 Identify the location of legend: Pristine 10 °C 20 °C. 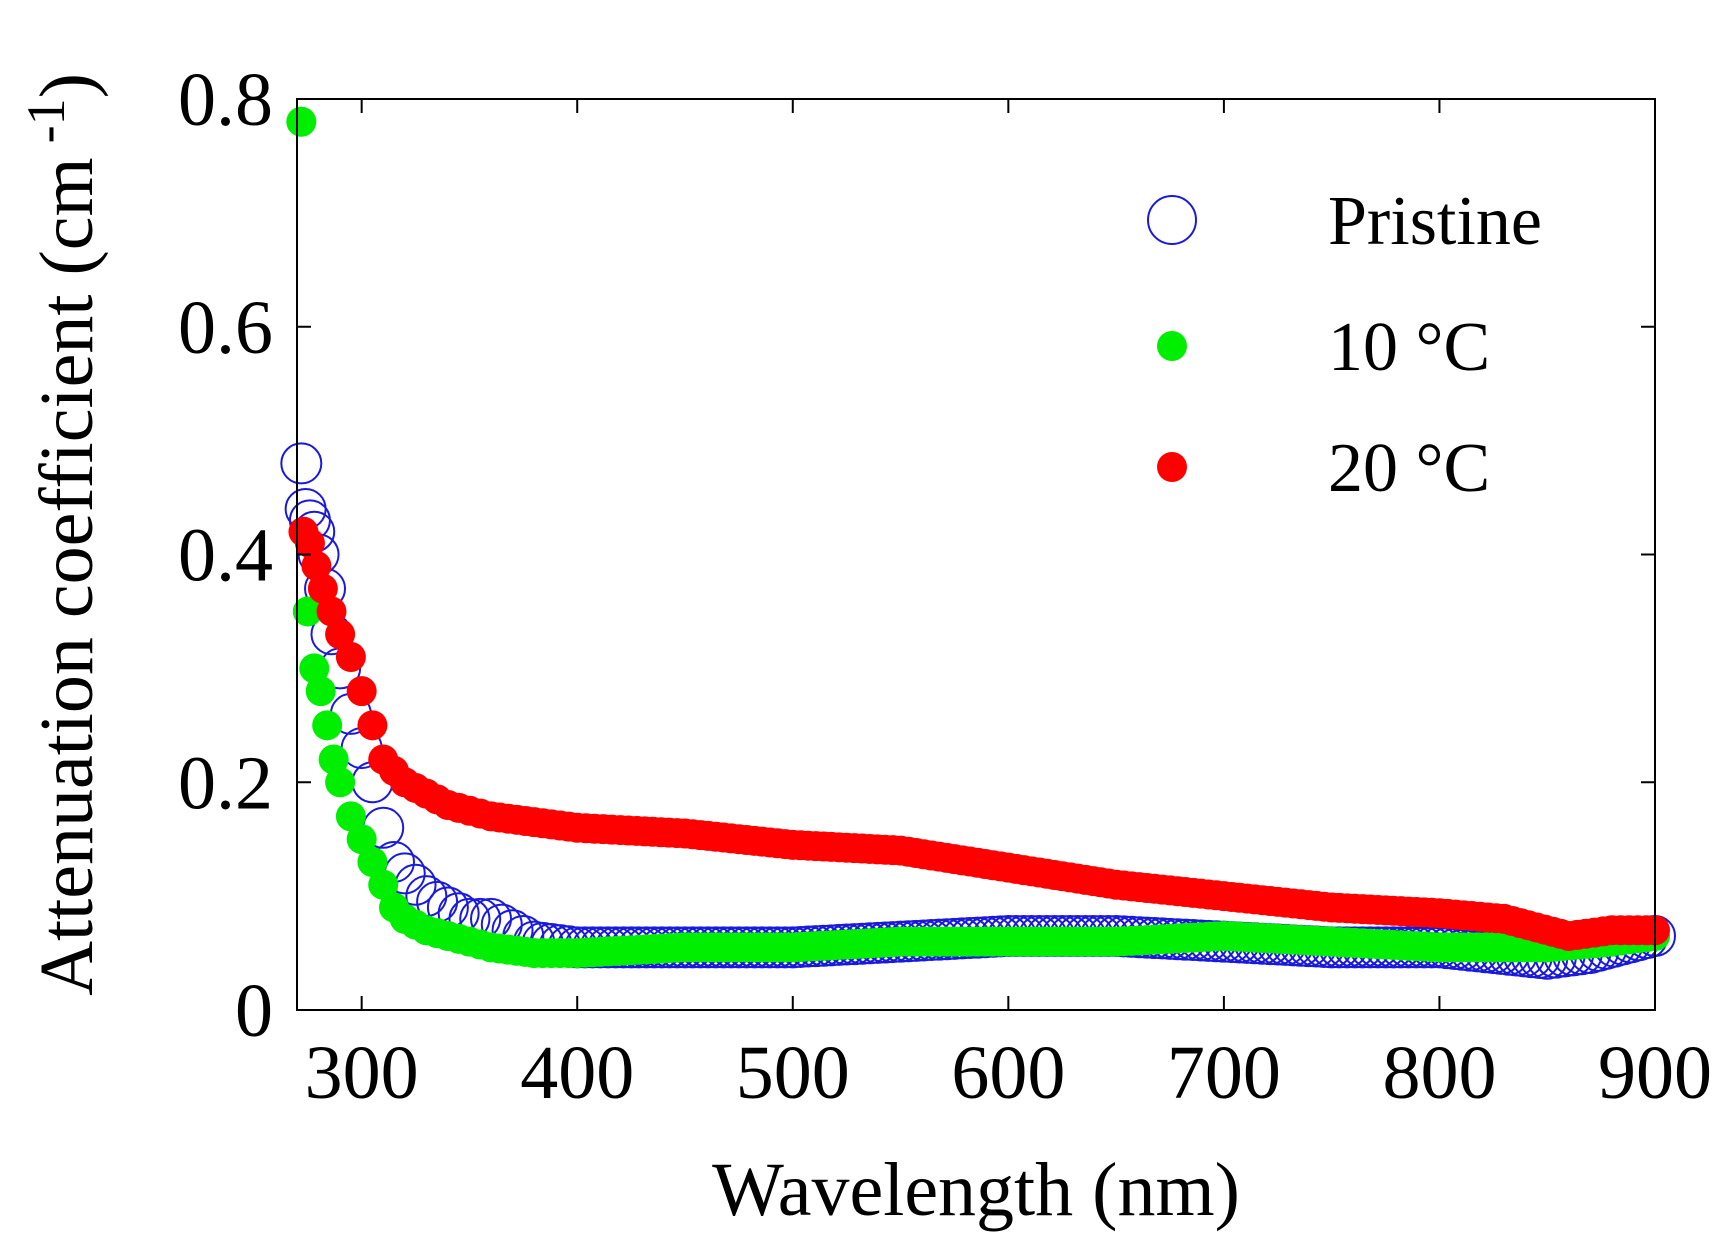
(1344, 345).